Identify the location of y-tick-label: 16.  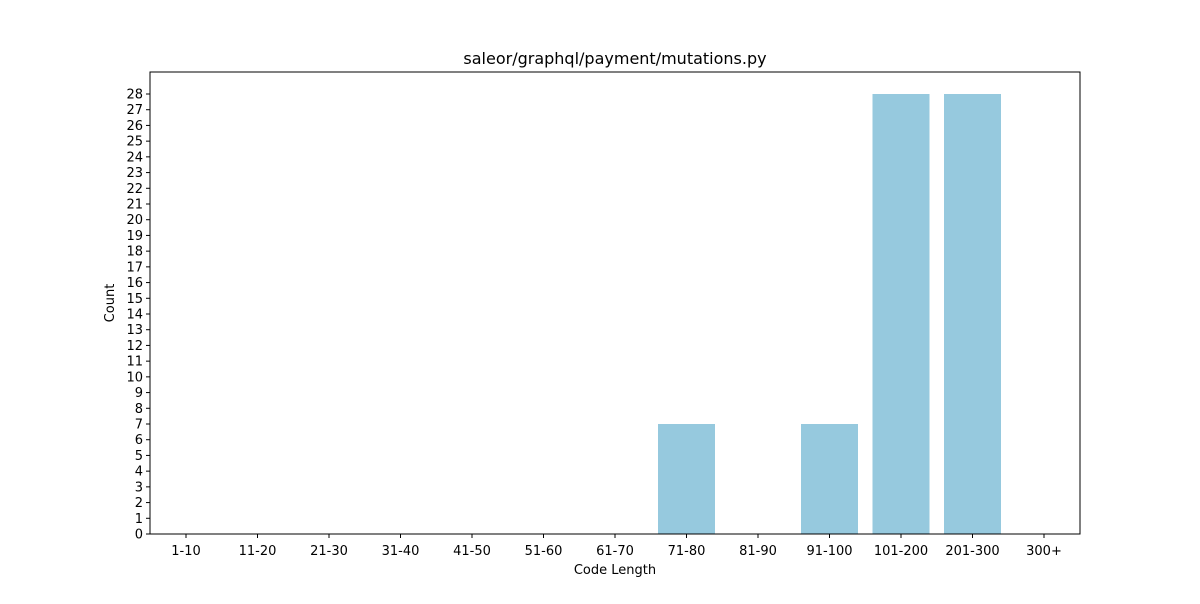
(134, 283).